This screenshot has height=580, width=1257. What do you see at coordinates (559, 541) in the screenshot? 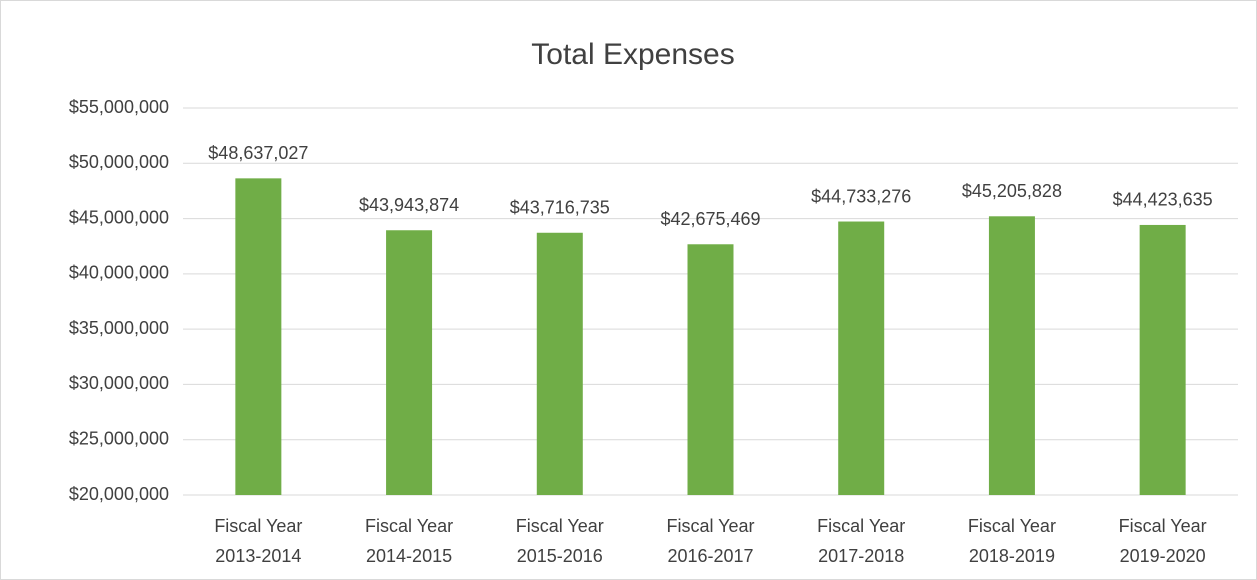
I see `x-tick-label: Fiscal Year 2015-2016` at bounding box center [559, 541].